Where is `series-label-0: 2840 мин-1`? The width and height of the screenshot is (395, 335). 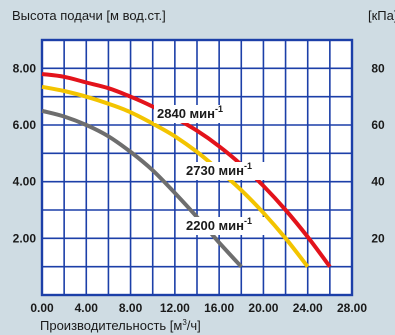
series-label-0: 2840 мин-1 is located at coordinates (190, 112).